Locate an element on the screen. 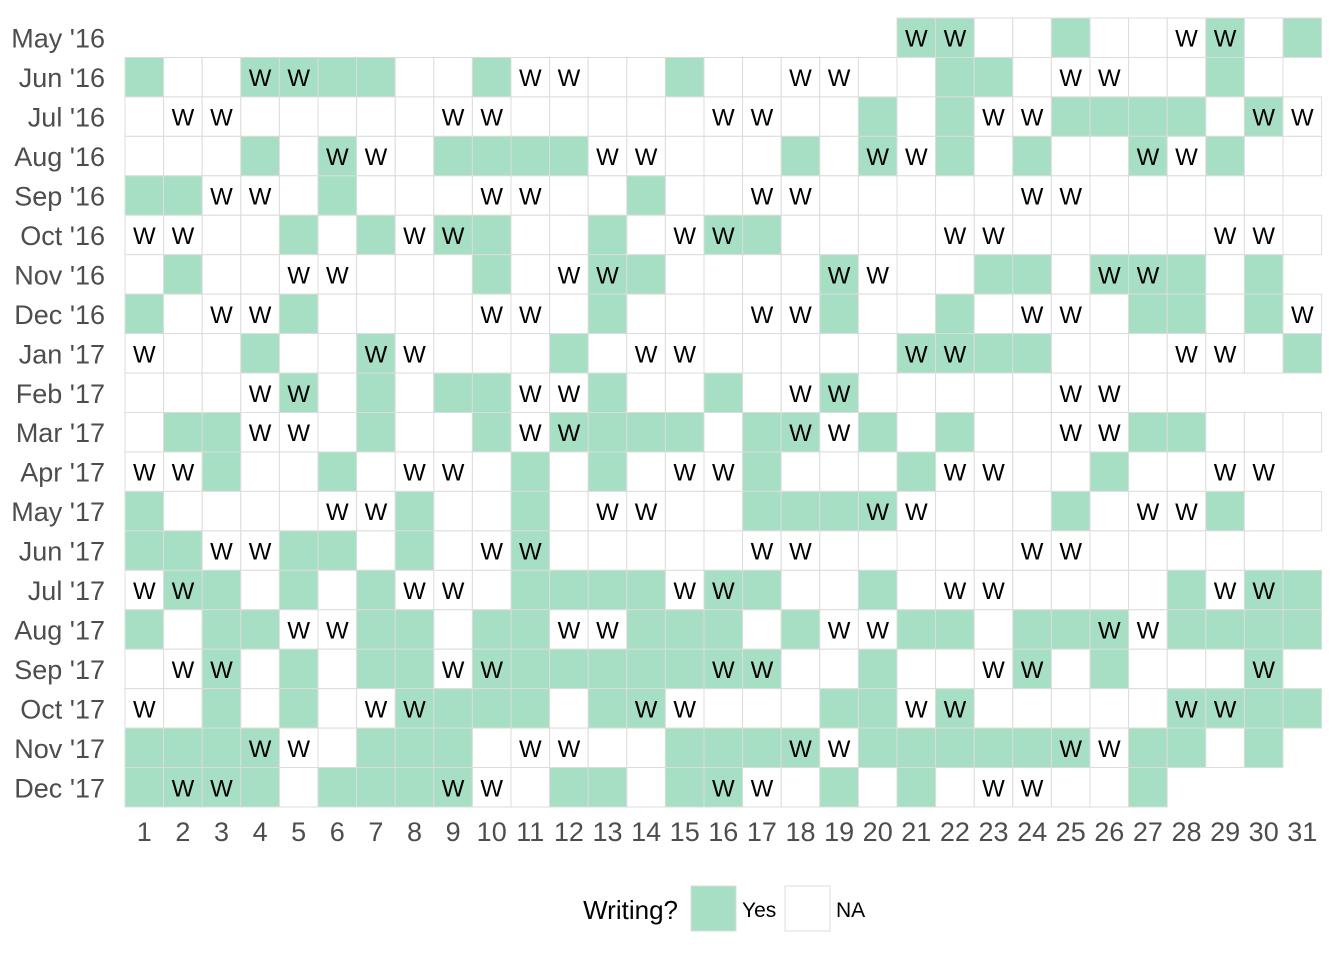 This screenshot has height=960, width=1344. month-label: Sep '17 is located at coordinates (59, 670).